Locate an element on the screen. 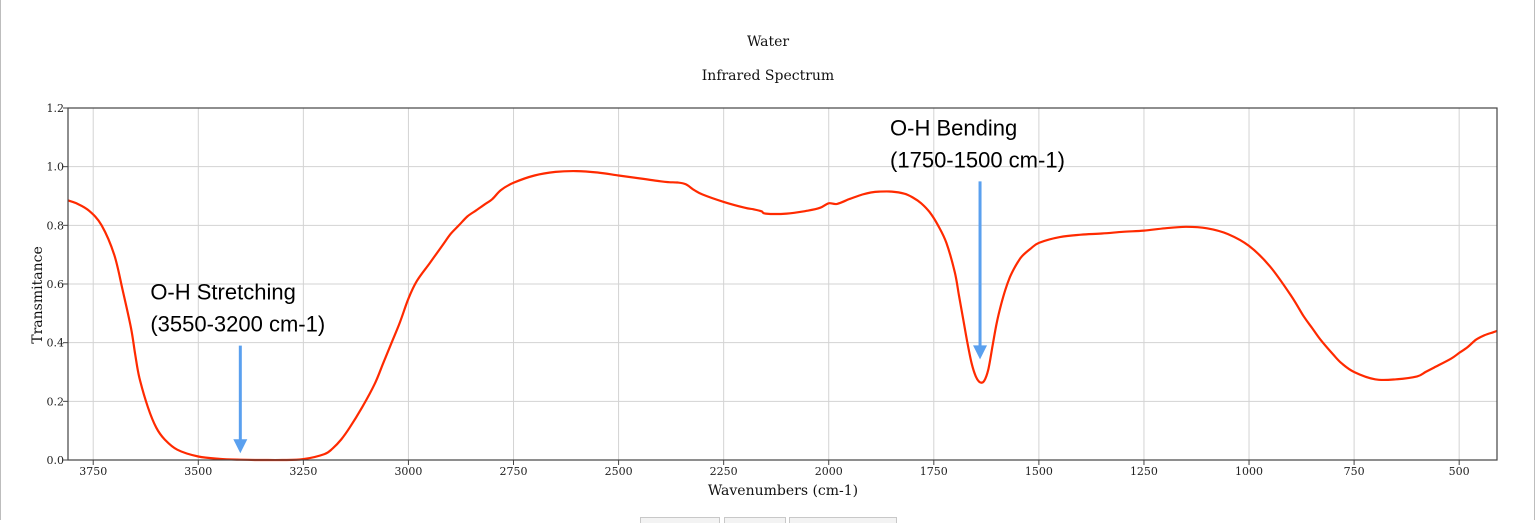 Image resolution: width=1537 pixels, height=523 pixels. annotation-text: (3550-3200 cm-1) is located at coordinates (237, 324).